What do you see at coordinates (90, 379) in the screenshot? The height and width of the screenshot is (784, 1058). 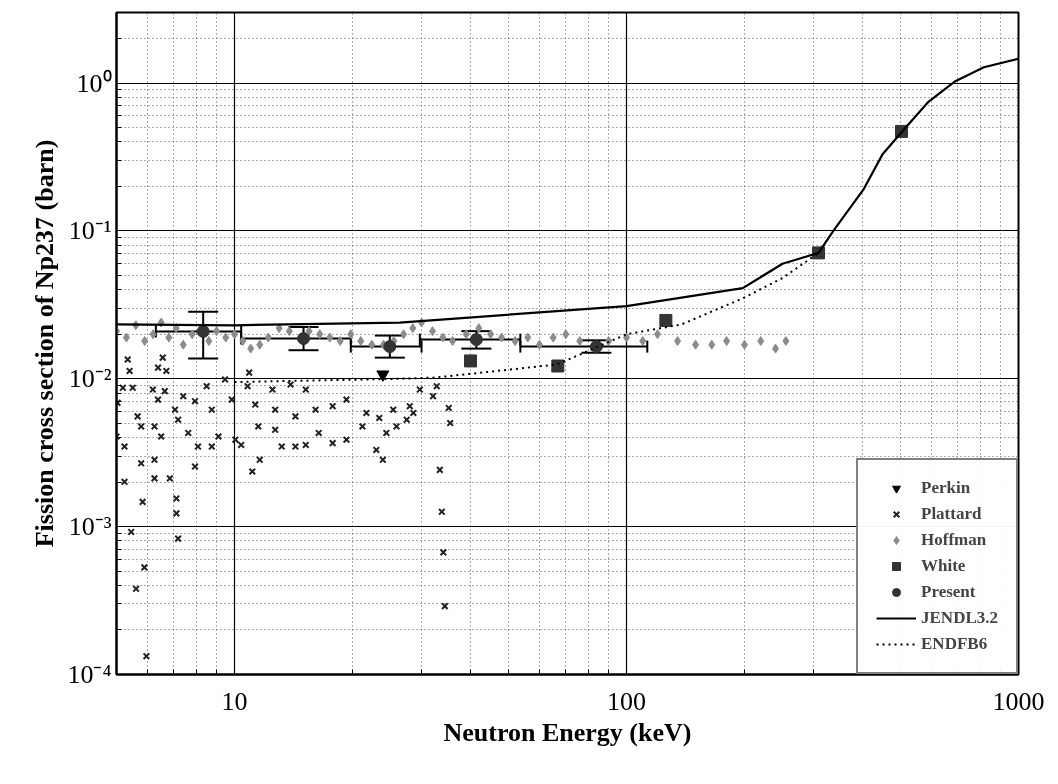 I see `y-tick-label: 10⁻²` at bounding box center [90, 379].